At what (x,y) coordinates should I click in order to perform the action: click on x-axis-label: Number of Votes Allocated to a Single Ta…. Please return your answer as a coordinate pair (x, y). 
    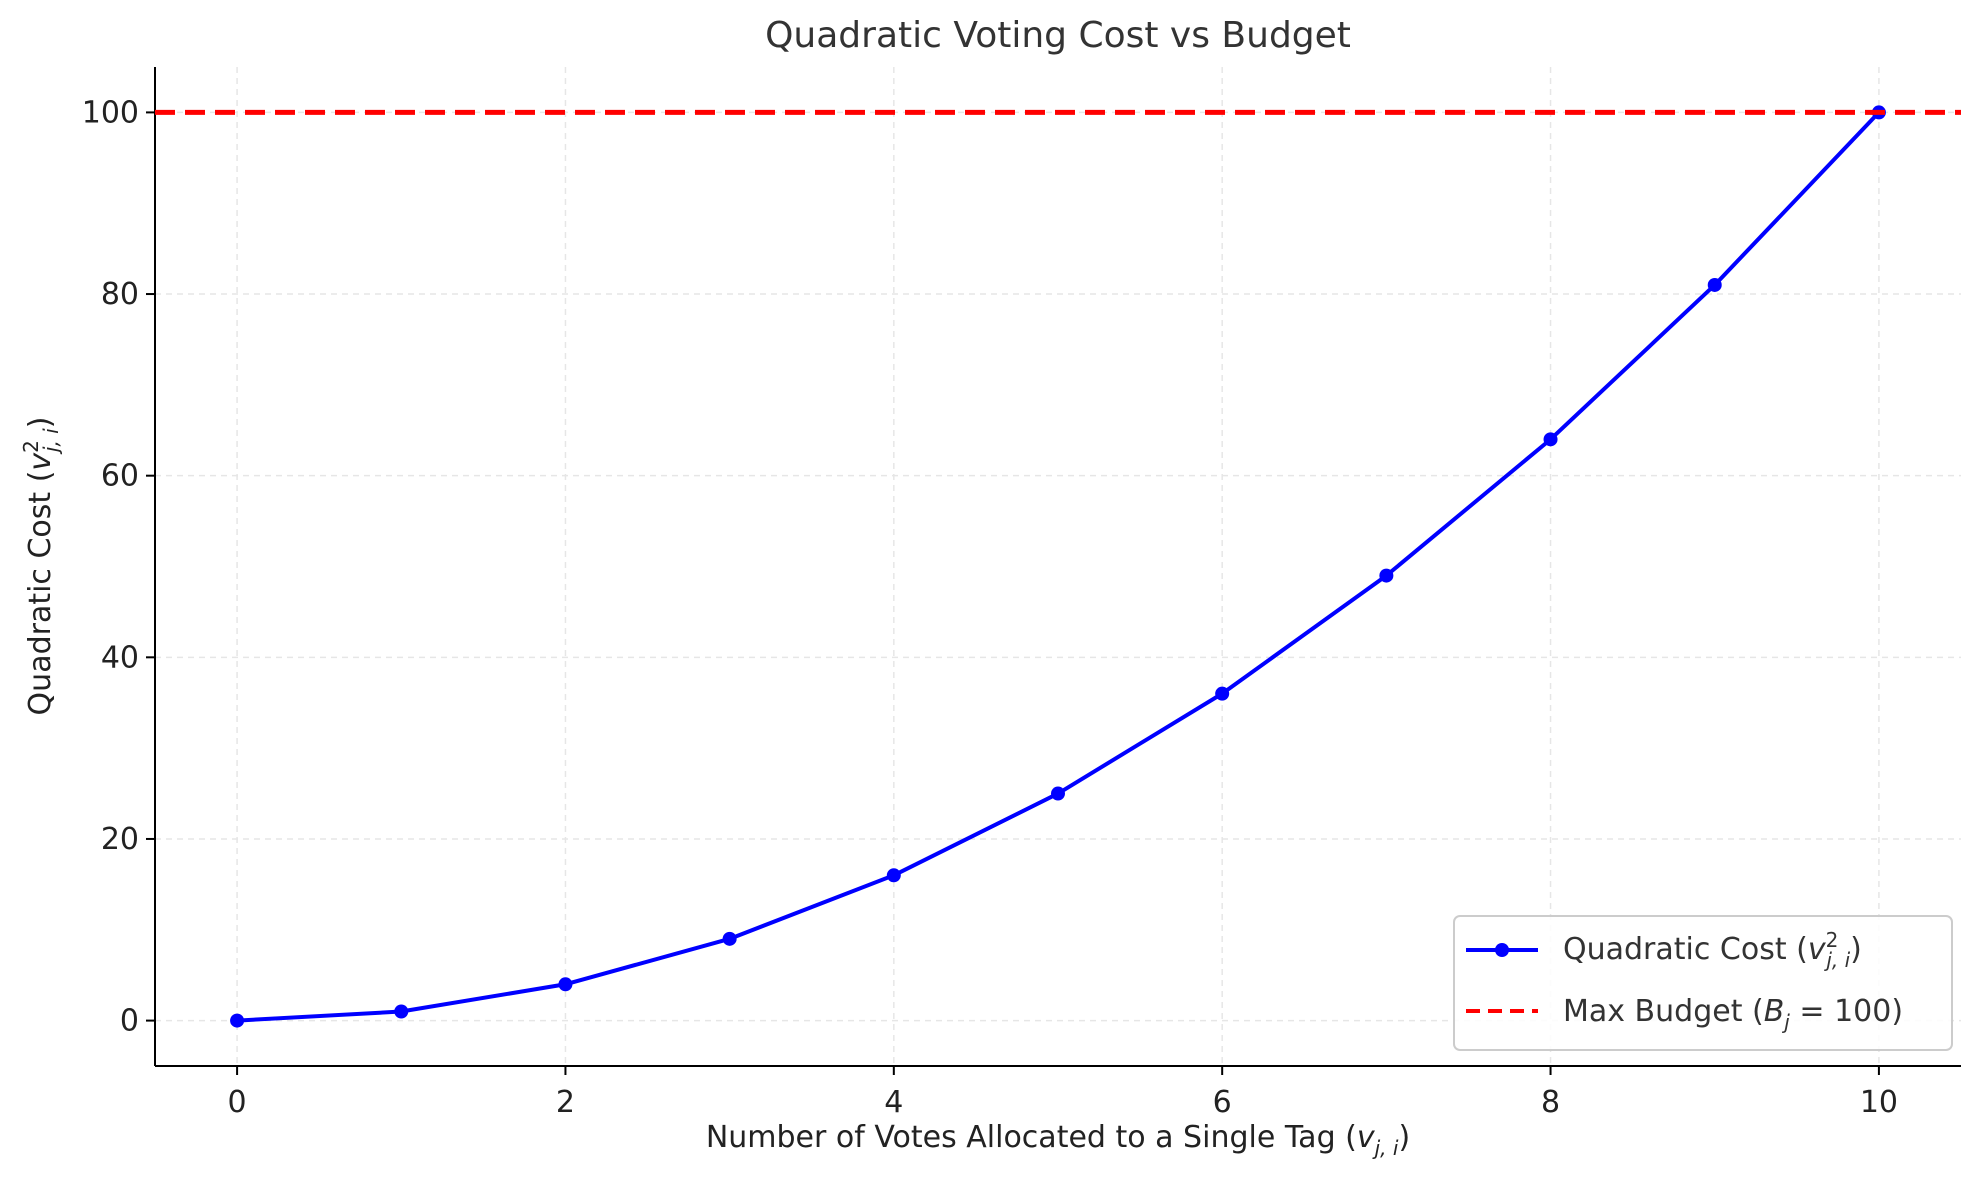
    Looking at the image, I should click on (1058, 1140).